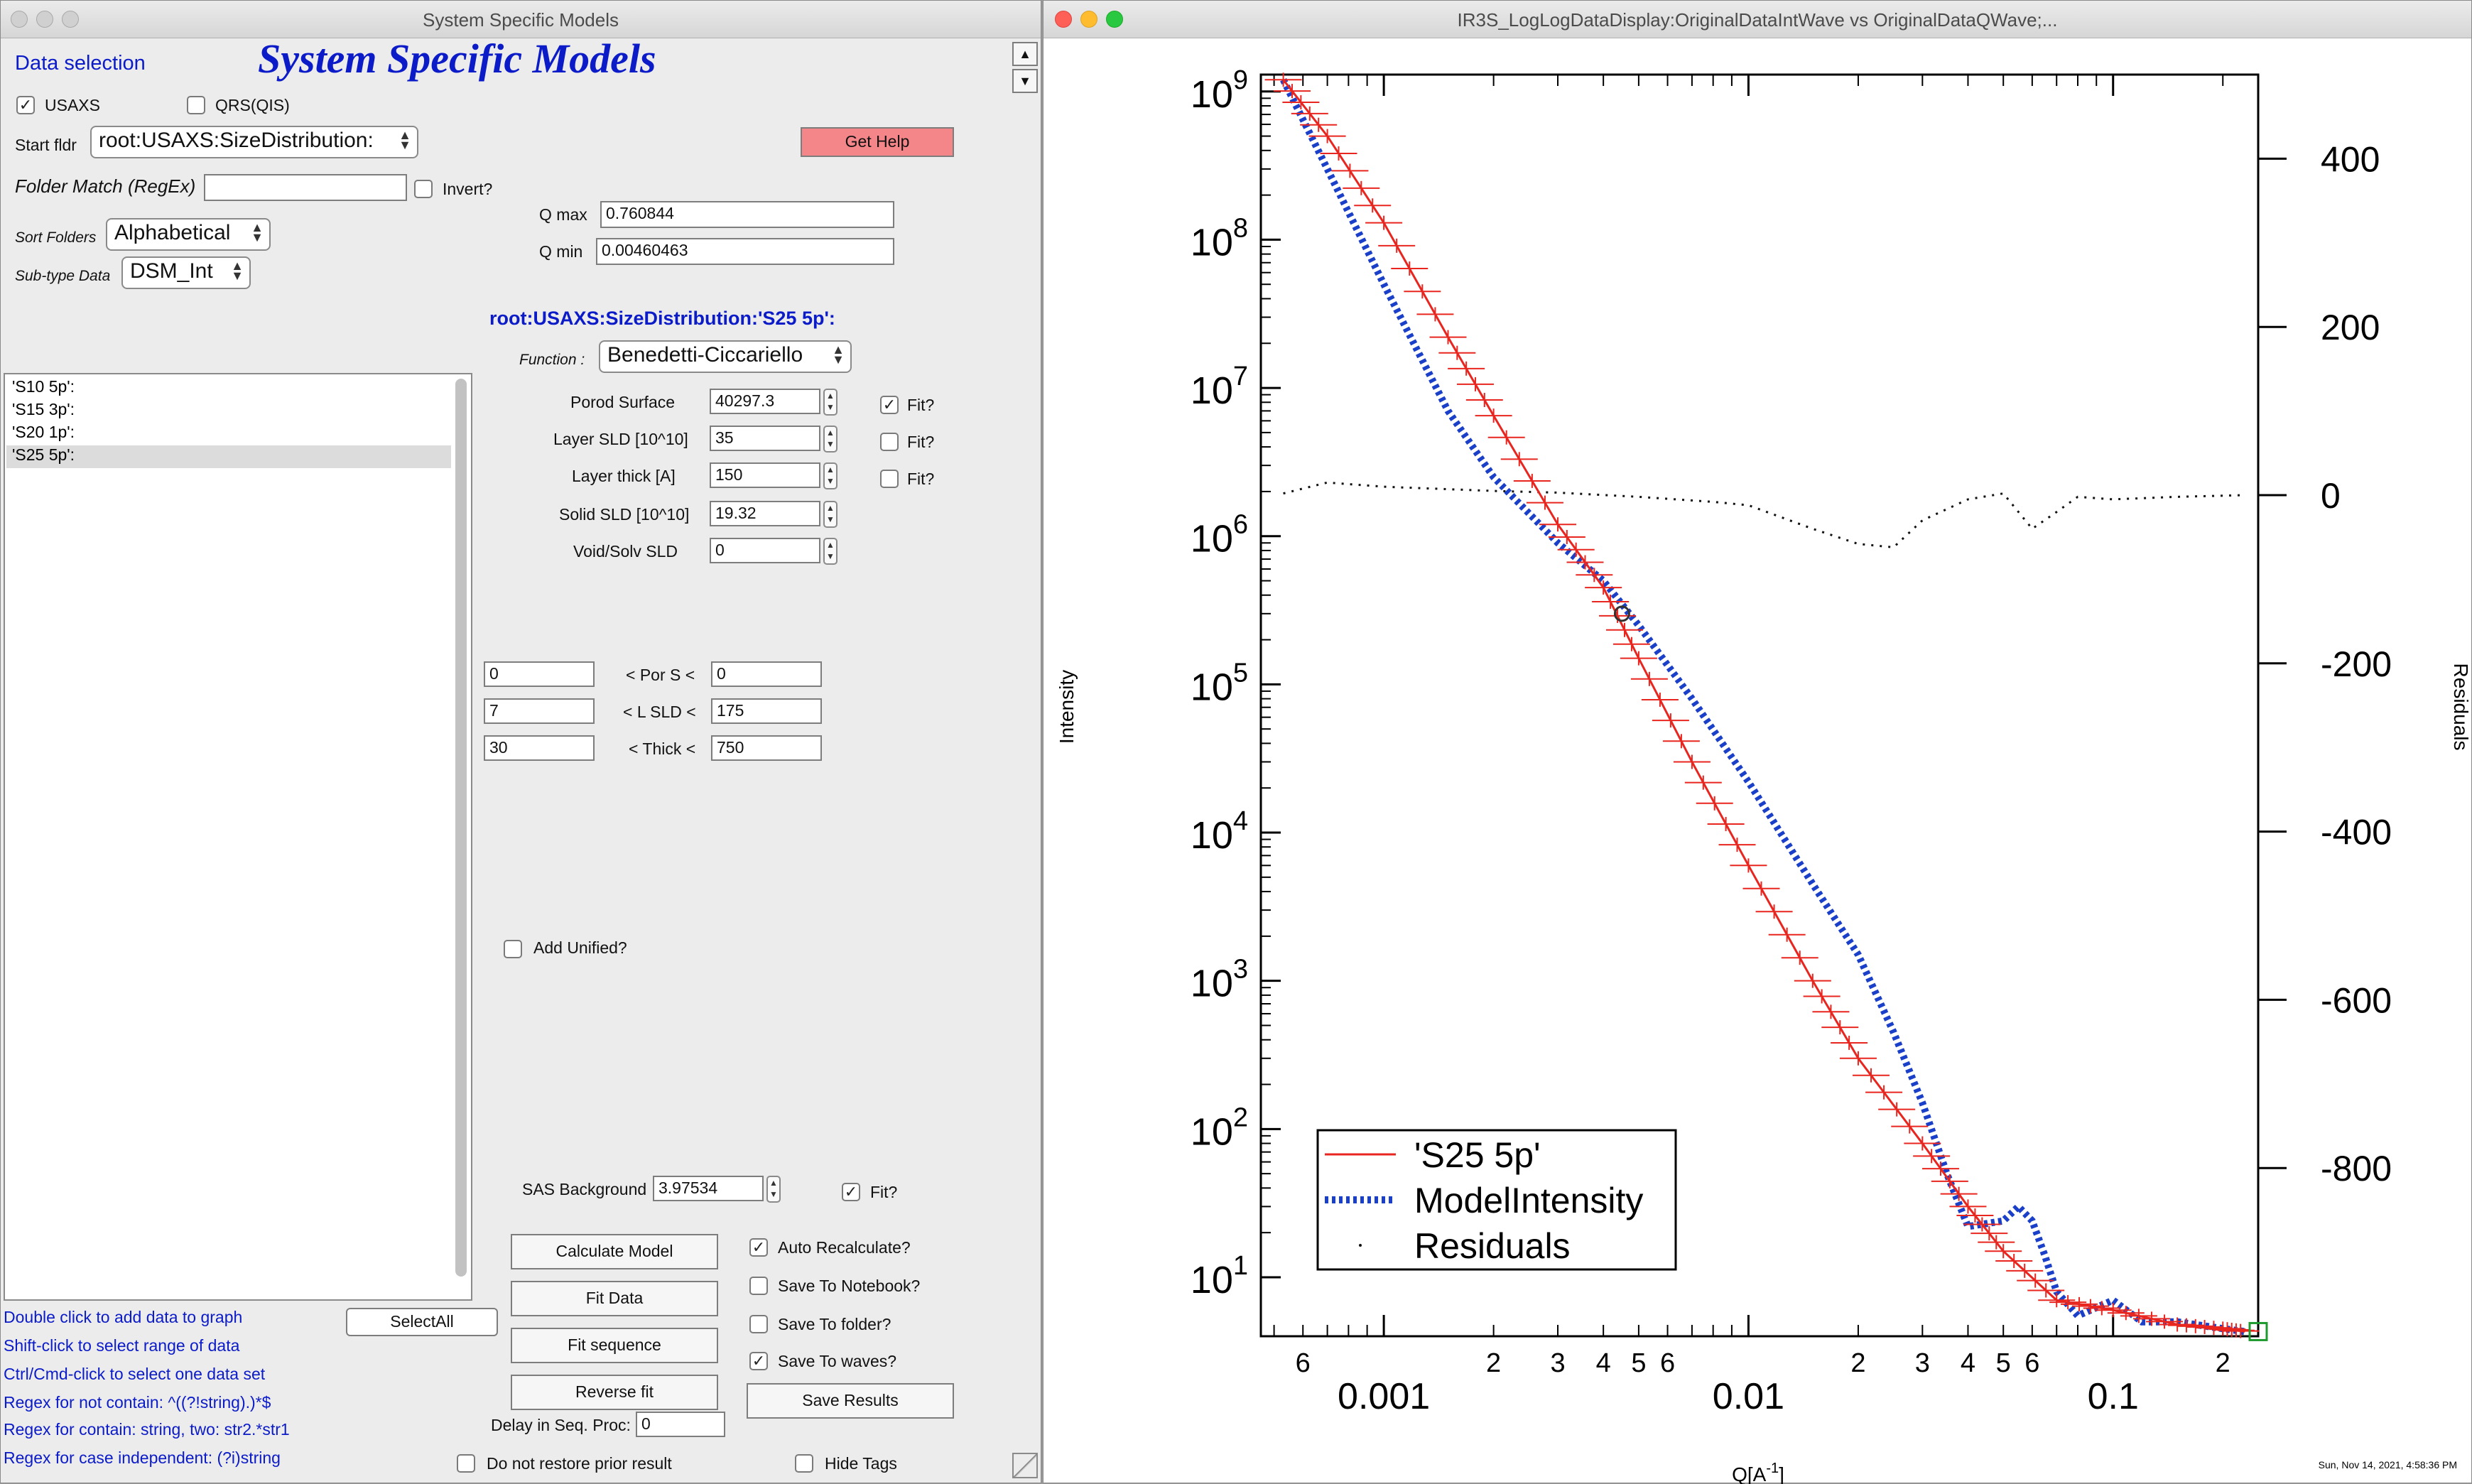 This screenshot has height=1484, width=2472. What do you see at coordinates (766, 711) in the screenshot?
I see `limit-high-input: 175` at bounding box center [766, 711].